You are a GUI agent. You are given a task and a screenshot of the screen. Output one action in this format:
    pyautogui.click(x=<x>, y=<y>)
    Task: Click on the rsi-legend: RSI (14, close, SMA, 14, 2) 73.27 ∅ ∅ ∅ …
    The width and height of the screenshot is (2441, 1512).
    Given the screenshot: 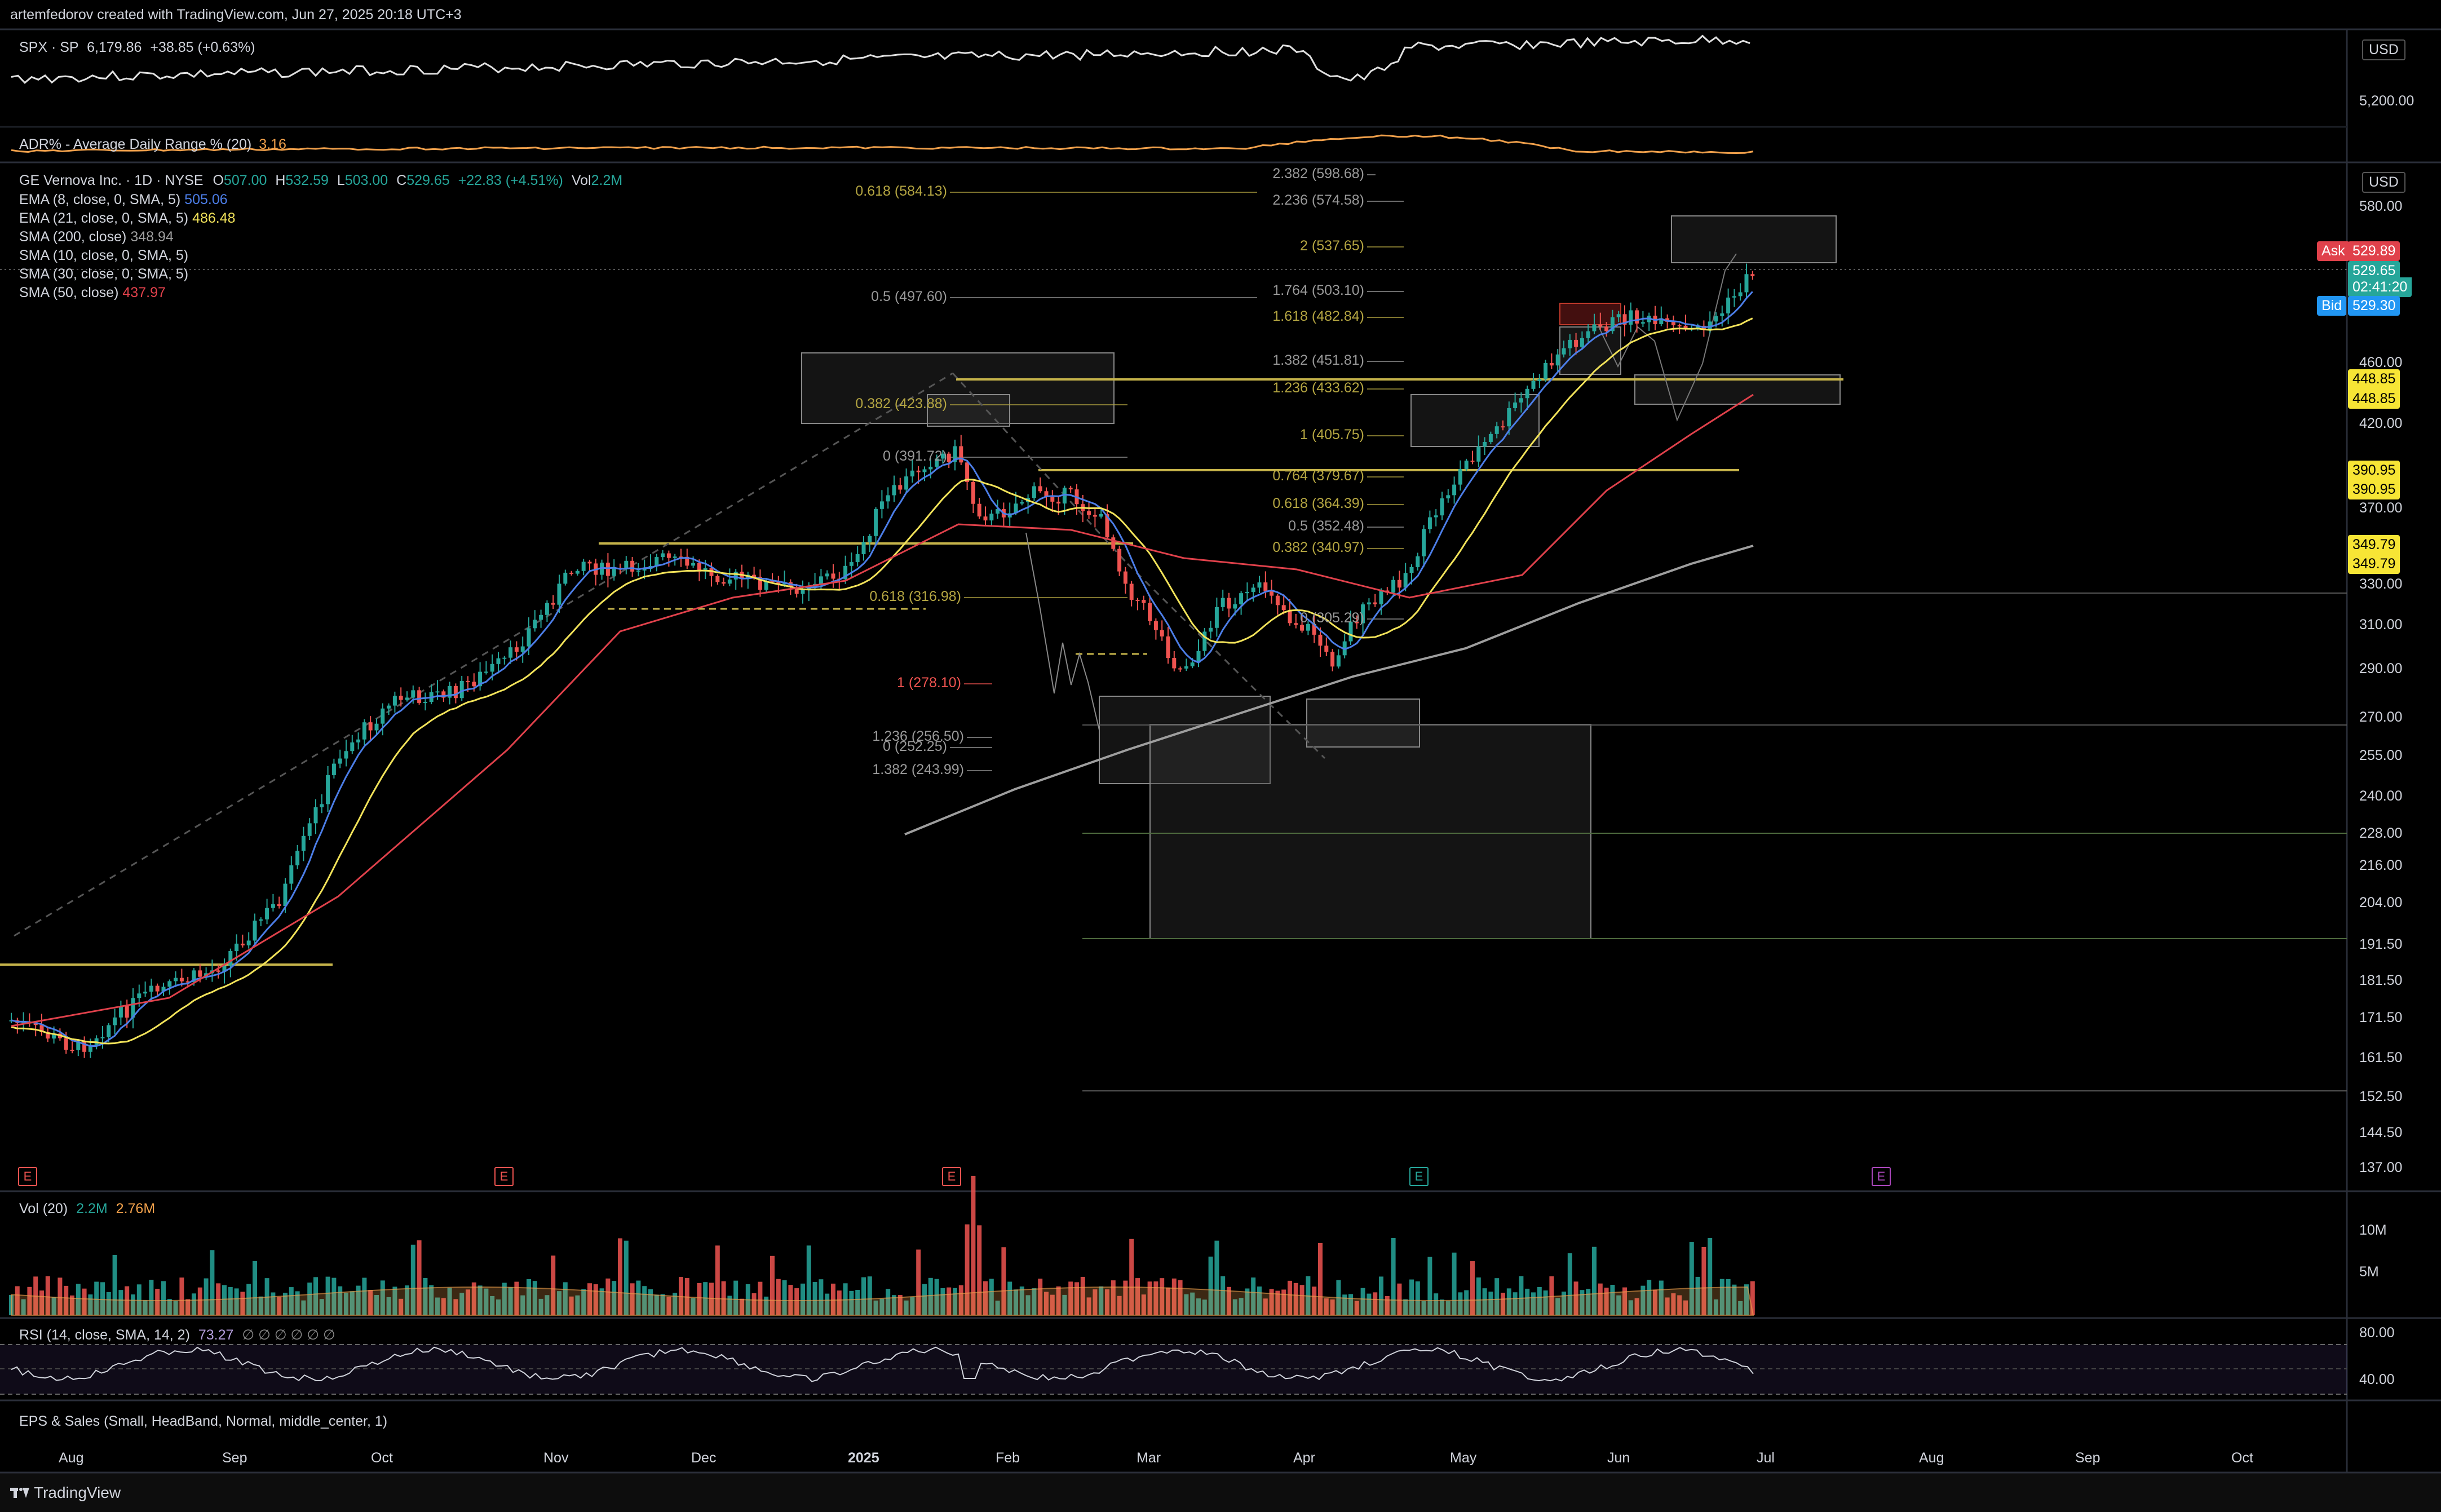 What is the action you would take?
    pyautogui.click(x=177, y=1335)
    